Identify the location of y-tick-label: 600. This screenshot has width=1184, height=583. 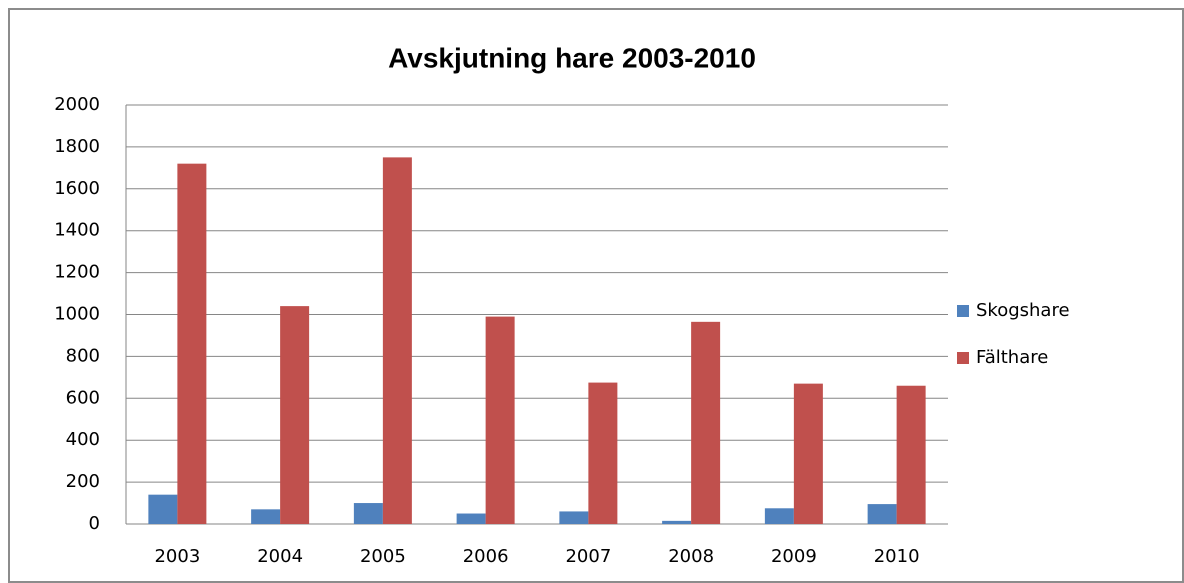
(83, 397).